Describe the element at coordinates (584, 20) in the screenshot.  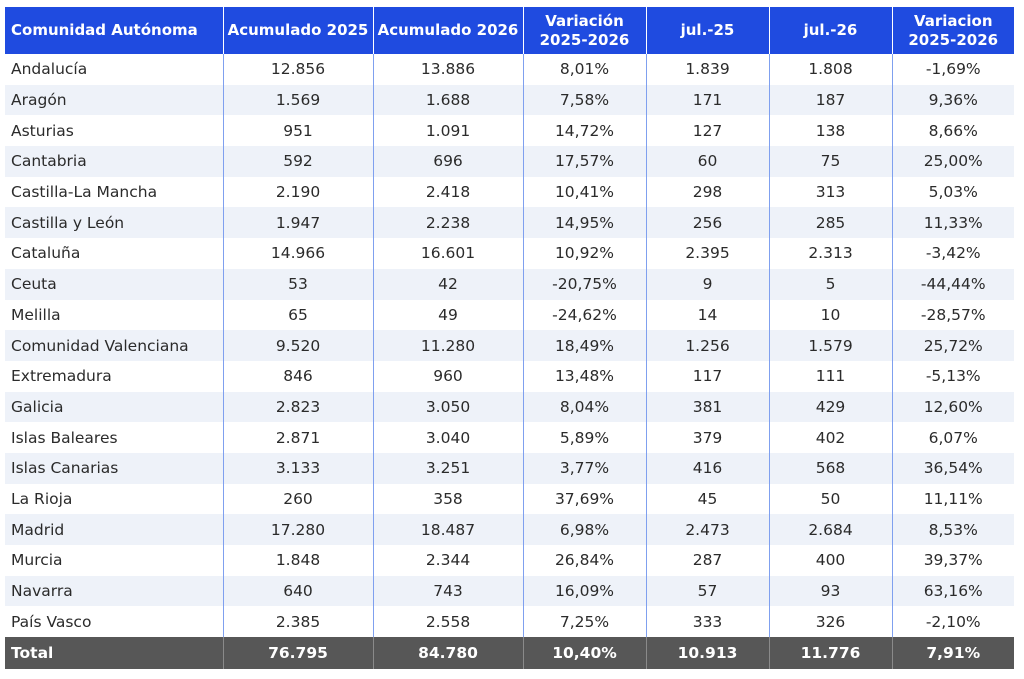
I see `column-header-line1: Variación` at that location.